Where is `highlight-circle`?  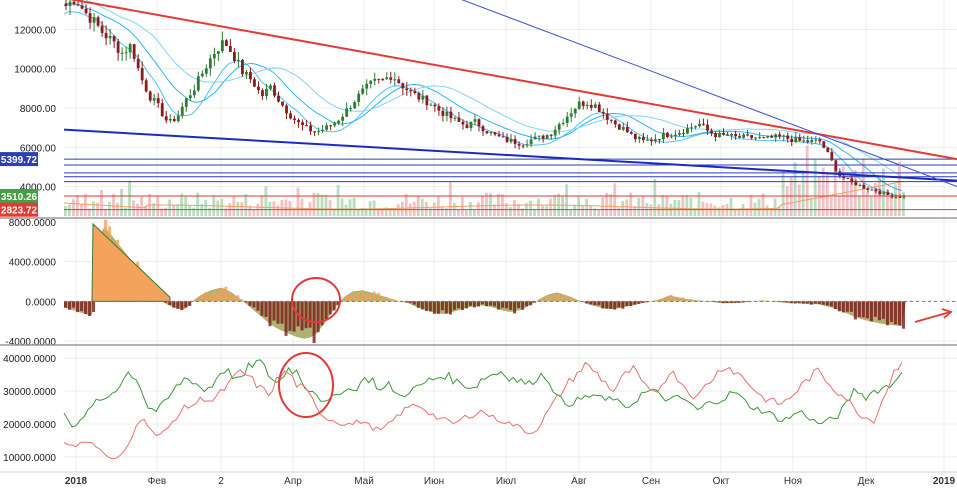
highlight-circle is located at coordinates (316, 300).